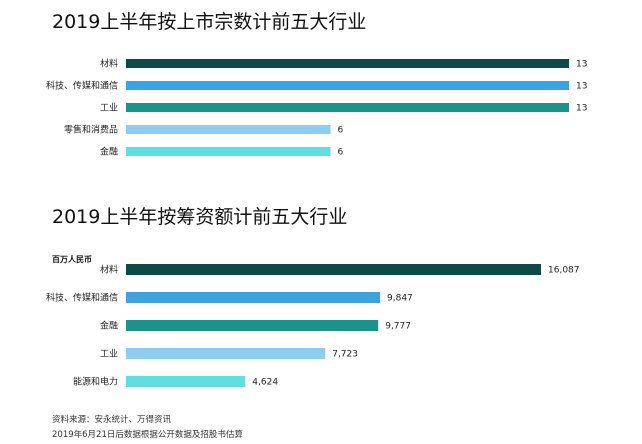  Describe the element at coordinates (345, 355) in the screenshot. I see `chart-2-value-label: 7,723` at that location.